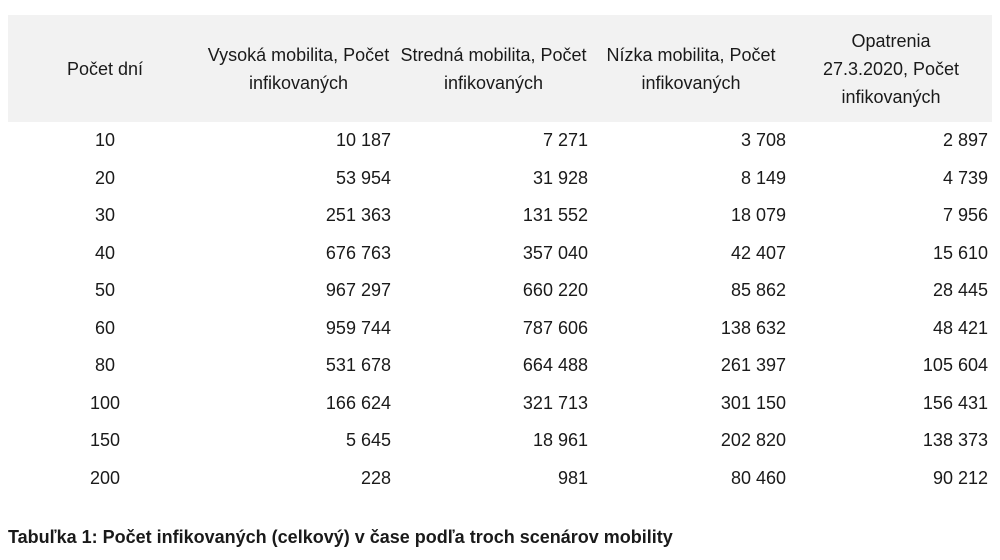 The image size is (1000, 560). Describe the element at coordinates (368, 440) in the screenshot. I see `infected-count-cell: 5 645` at that location.